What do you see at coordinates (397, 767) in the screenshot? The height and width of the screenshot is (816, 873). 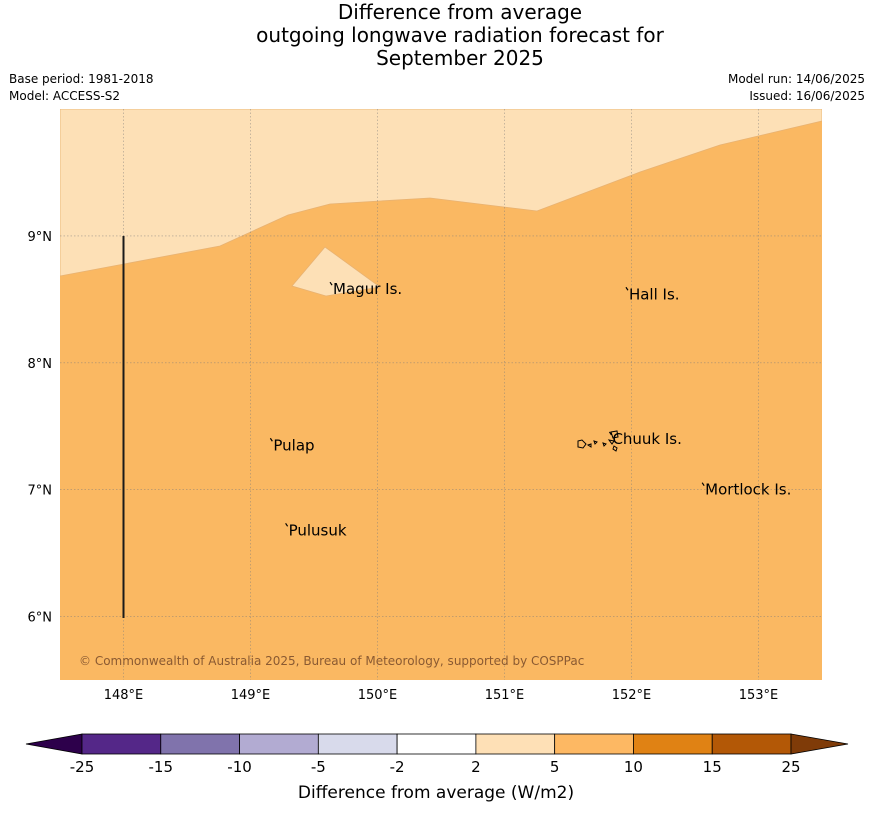 I see `colorbar-tick-label: -2` at bounding box center [397, 767].